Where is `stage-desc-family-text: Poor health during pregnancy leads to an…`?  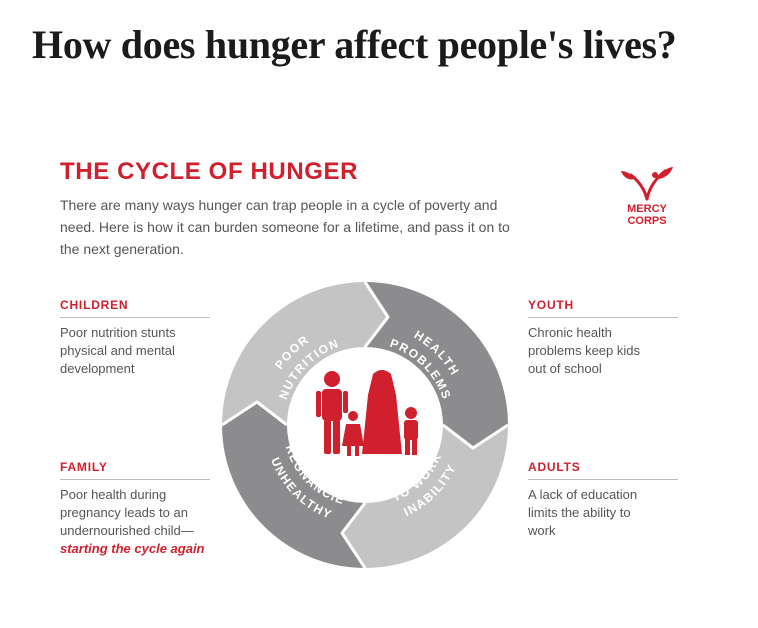 stage-desc-family-text: Poor health during pregnancy leads to an… is located at coordinates (127, 512).